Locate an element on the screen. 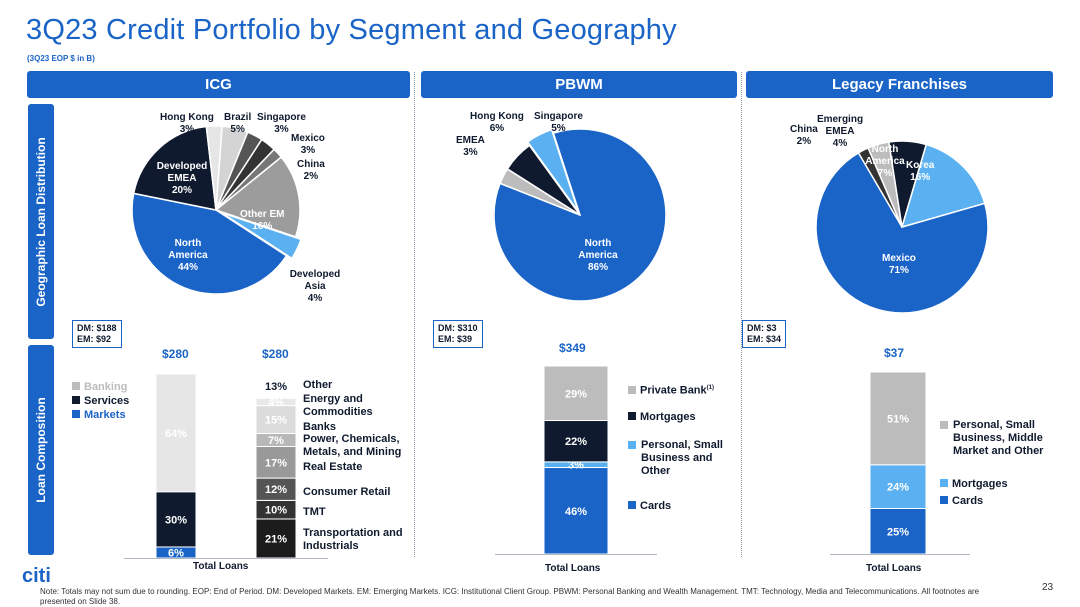  bar-segment-banking is located at coordinates (176, 433).